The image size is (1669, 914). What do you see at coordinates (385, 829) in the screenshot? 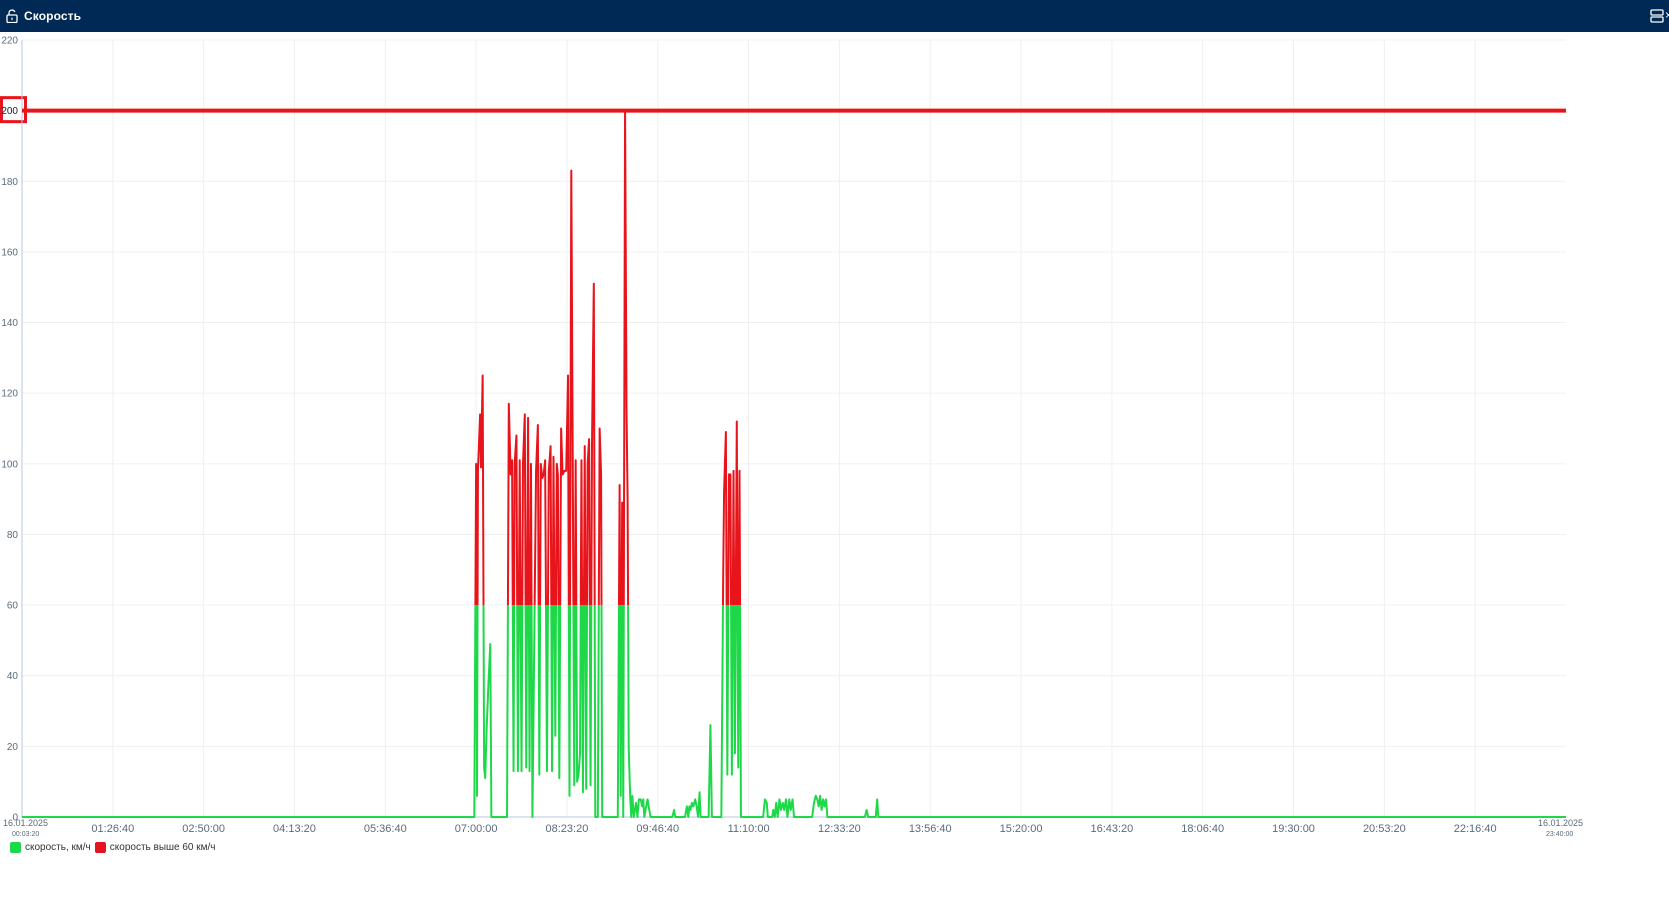
I see `x-tick-label: 05:36:40` at bounding box center [385, 829].